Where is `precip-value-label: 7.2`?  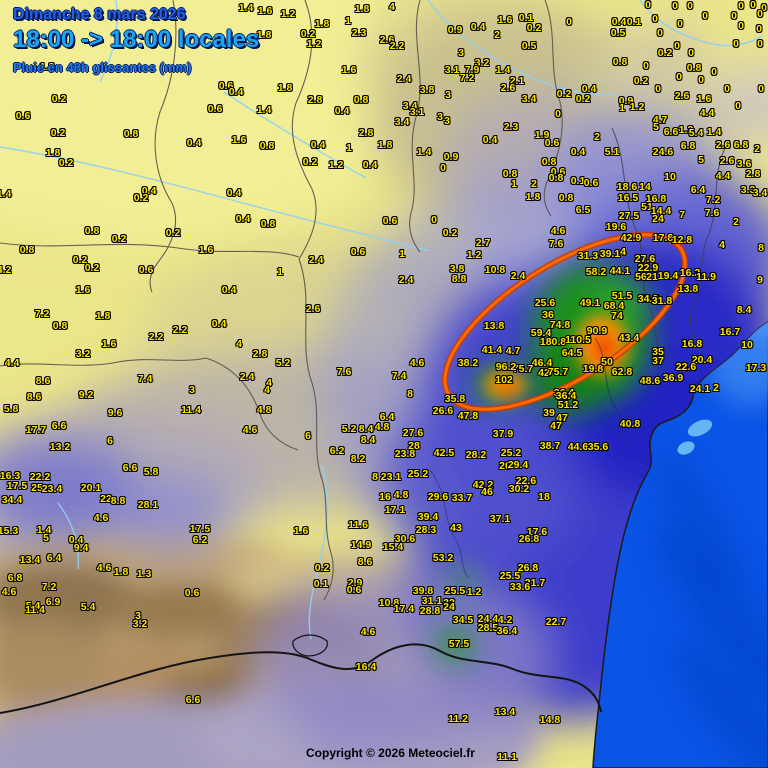 precip-value-label: 7.2 is located at coordinates (467, 77).